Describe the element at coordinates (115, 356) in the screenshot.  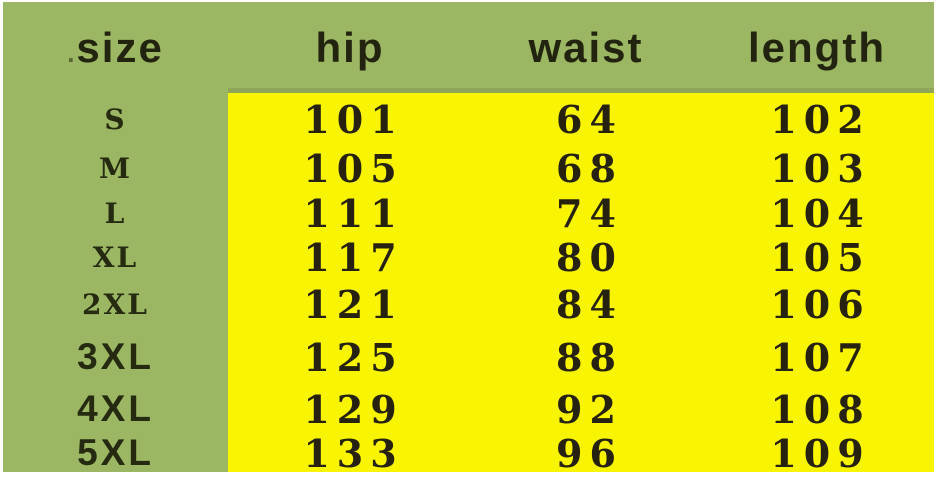
I see `size-cell: 3XL` at that location.